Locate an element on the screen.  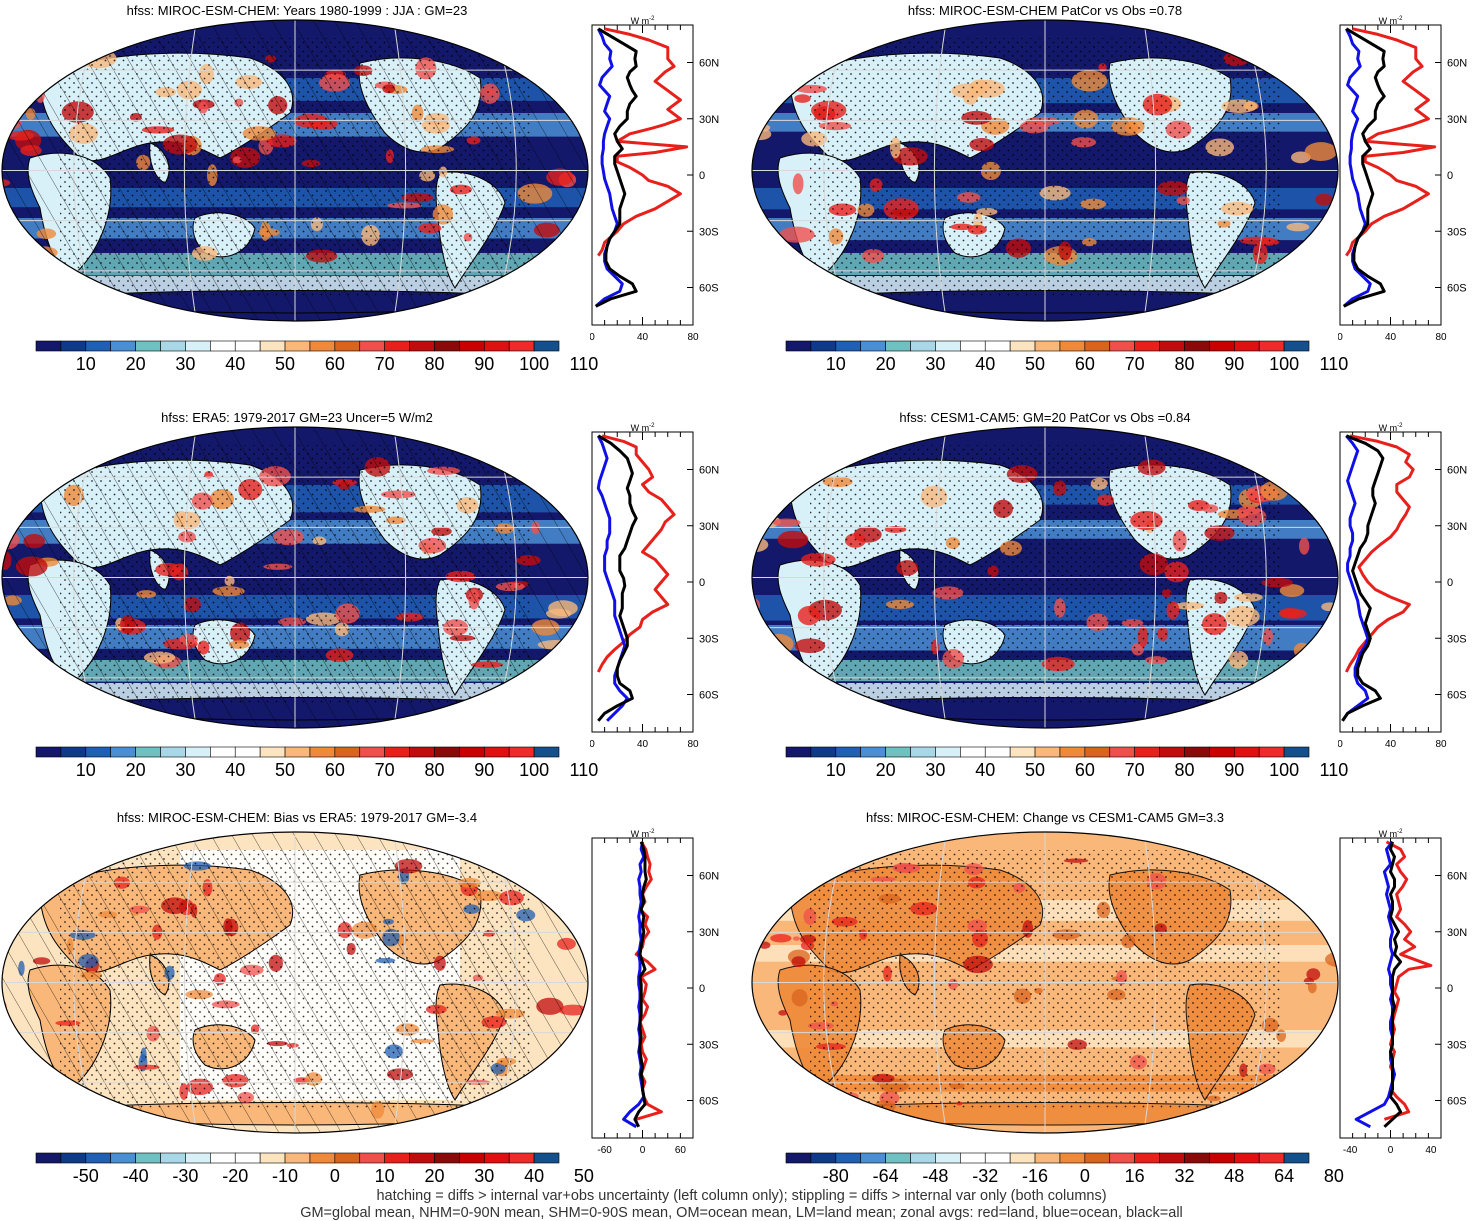
zonal-mean-plot: 60N 30N 0 30S 60S -60 0 60 W m-2 is located at coordinates (655, 992).